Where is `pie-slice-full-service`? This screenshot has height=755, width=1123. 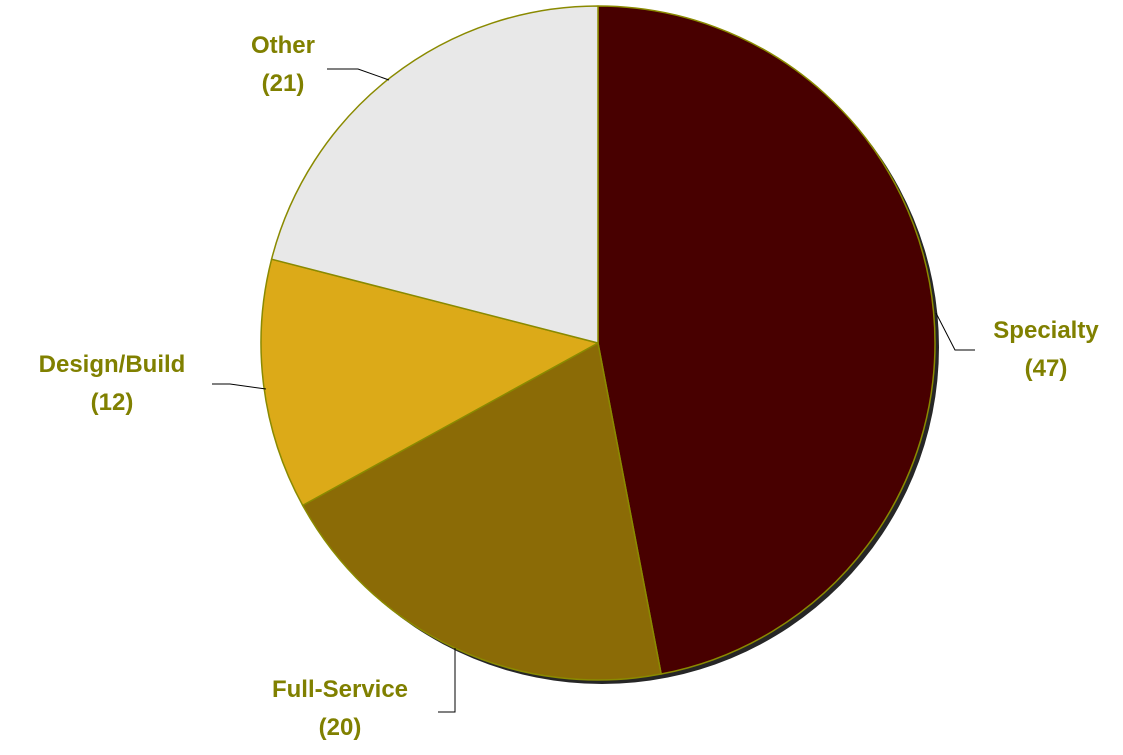
pie-slice-full-service is located at coordinates (481, 511).